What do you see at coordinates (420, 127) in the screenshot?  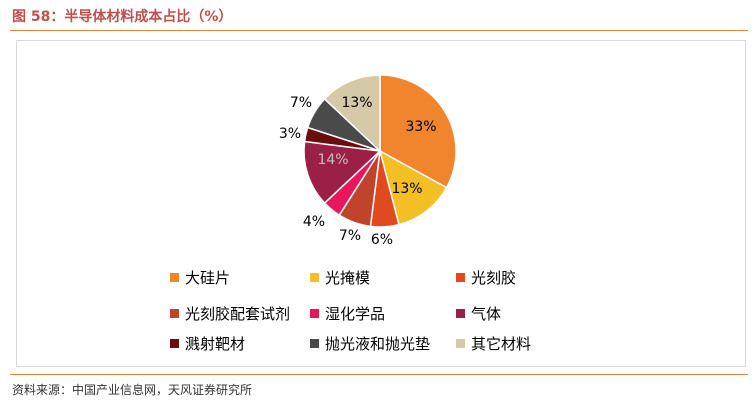 I see `slice-data-label: 33%` at bounding box center [420, 127].